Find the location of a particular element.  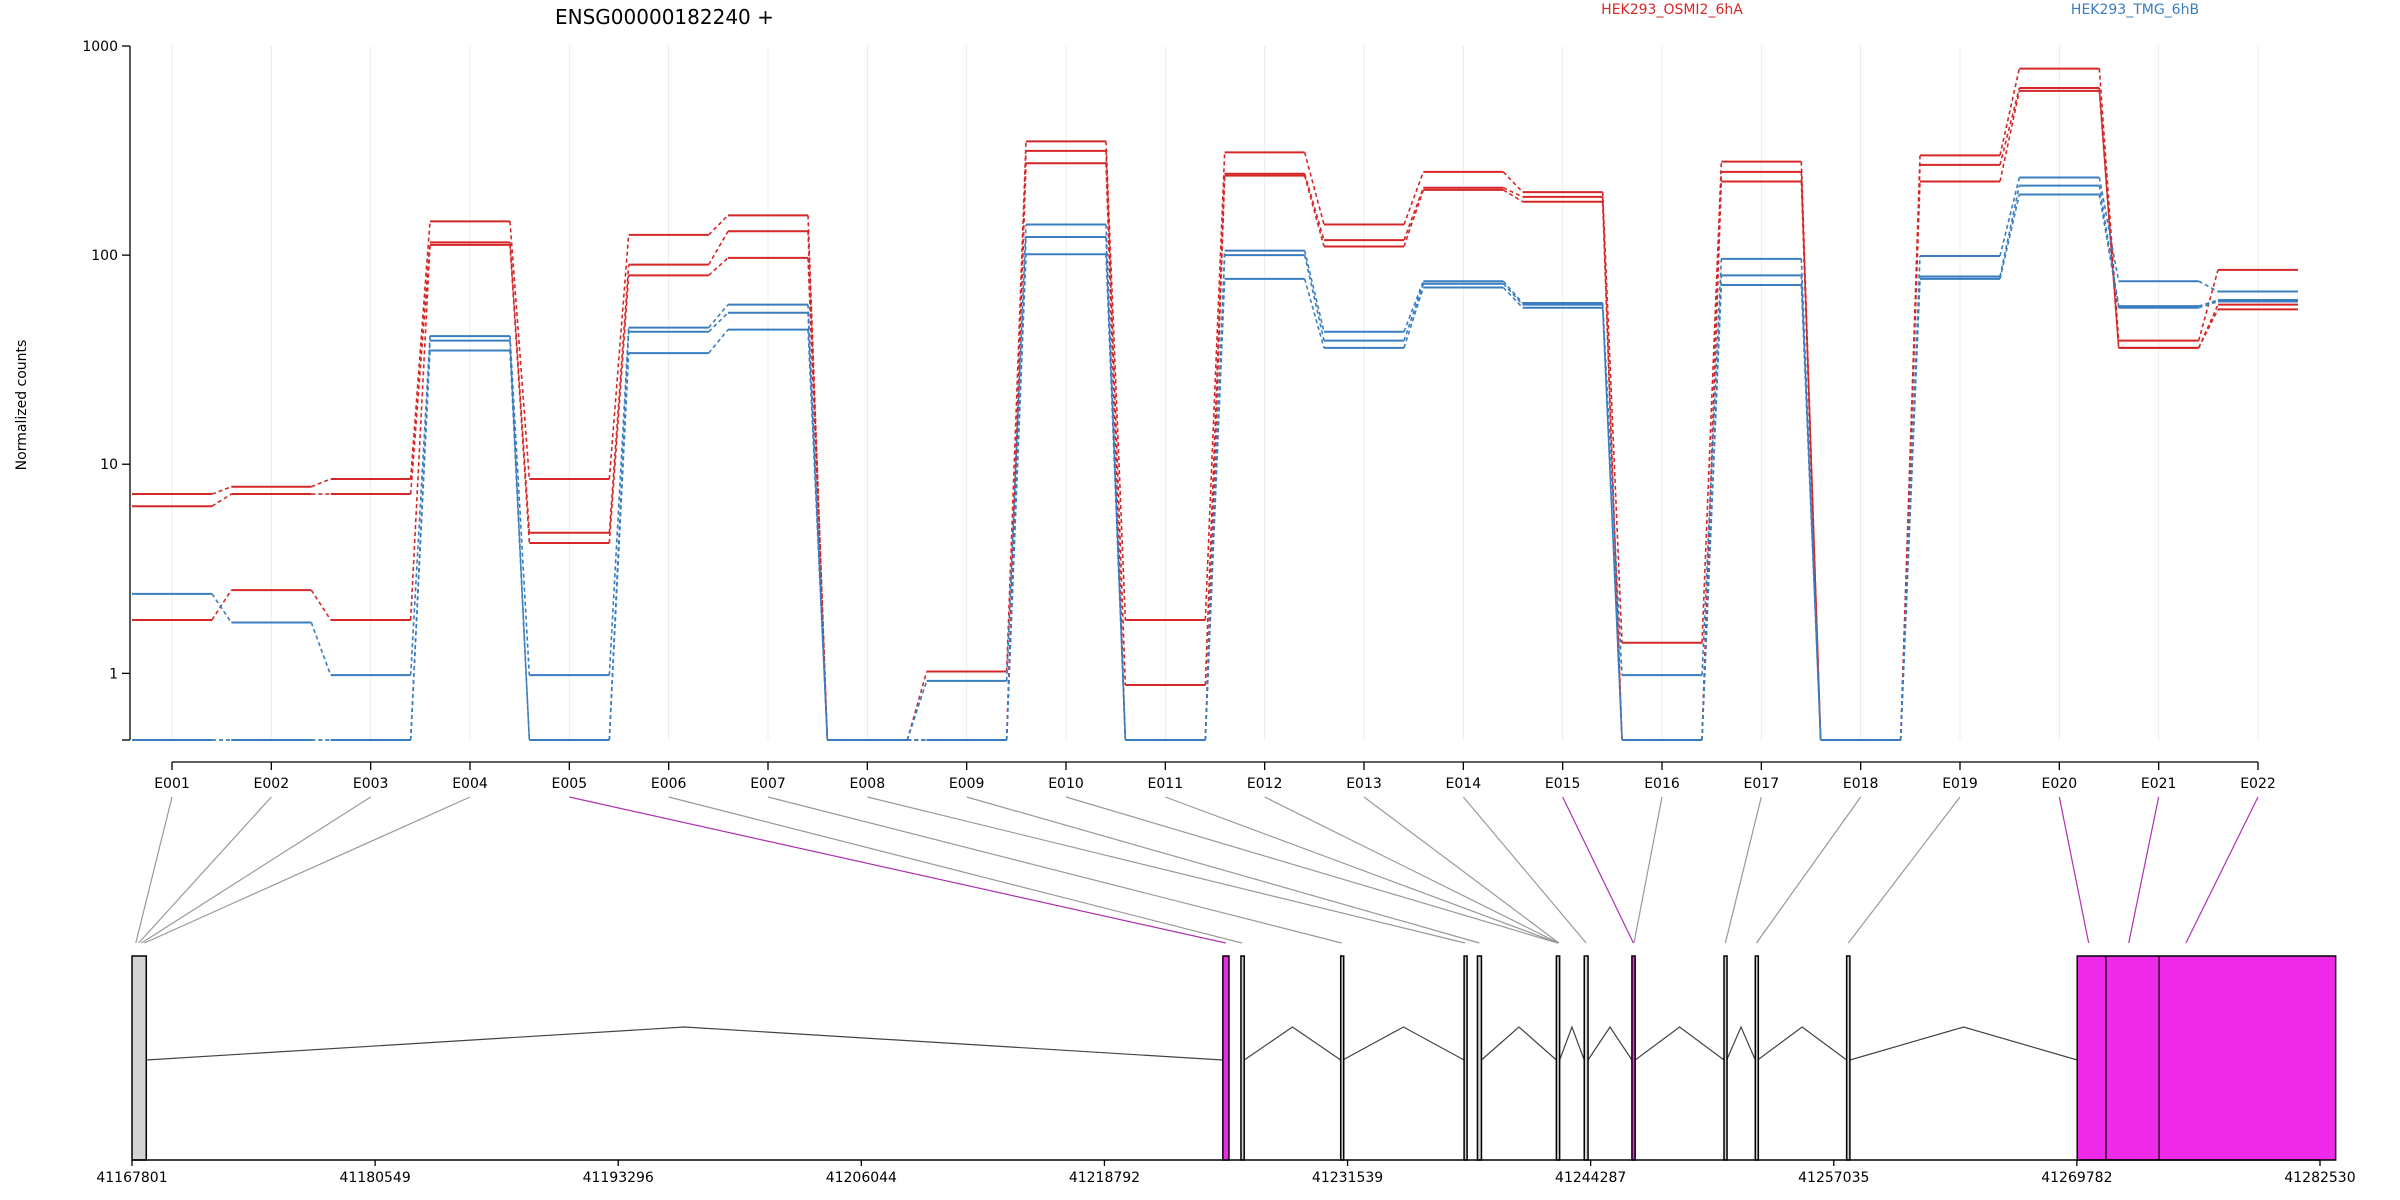

genomic-tick-label: 41244287 is located at coordinates (1590, 1178).